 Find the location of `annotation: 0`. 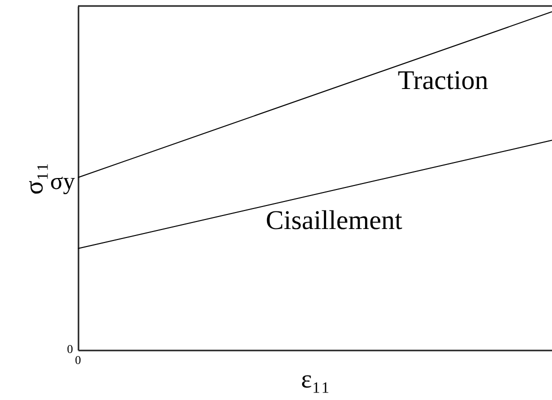

annotation: 0 is located at coordinates (70, 349).